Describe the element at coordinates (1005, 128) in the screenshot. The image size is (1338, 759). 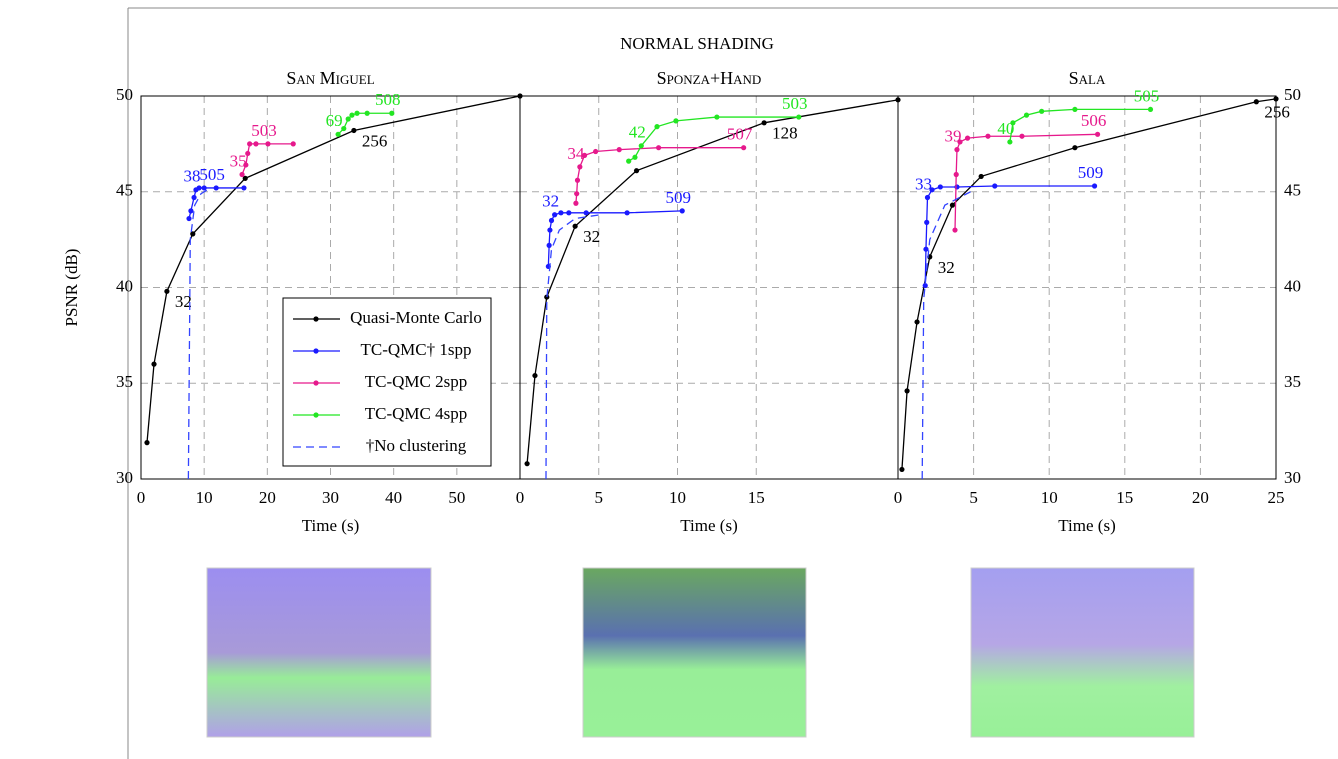
I see `point-label: 40` at that location.